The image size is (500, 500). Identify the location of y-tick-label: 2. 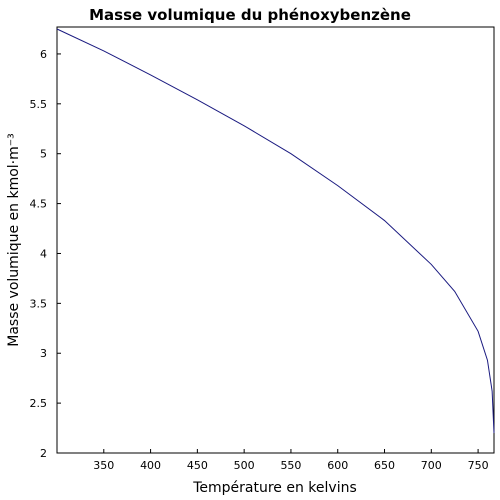
(43, 453).